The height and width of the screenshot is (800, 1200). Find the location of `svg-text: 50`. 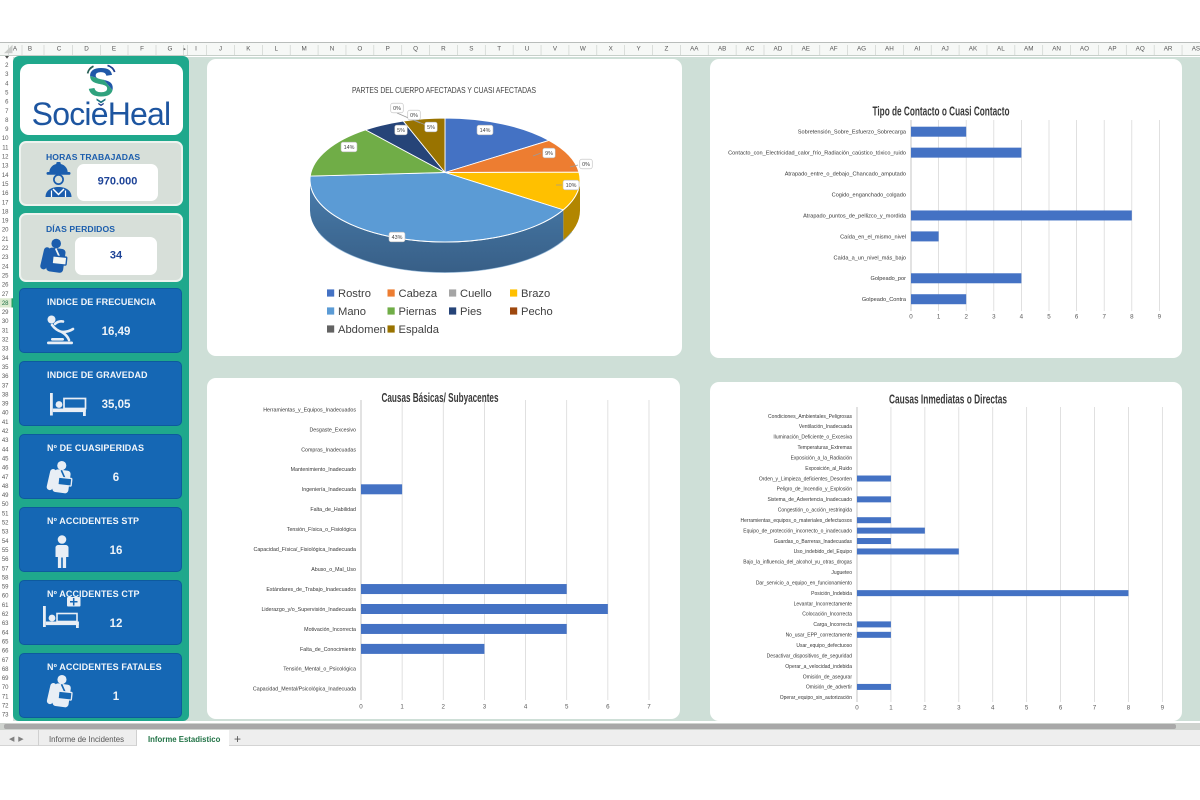

svg-text: 50 is located at coordinates (5, 505).